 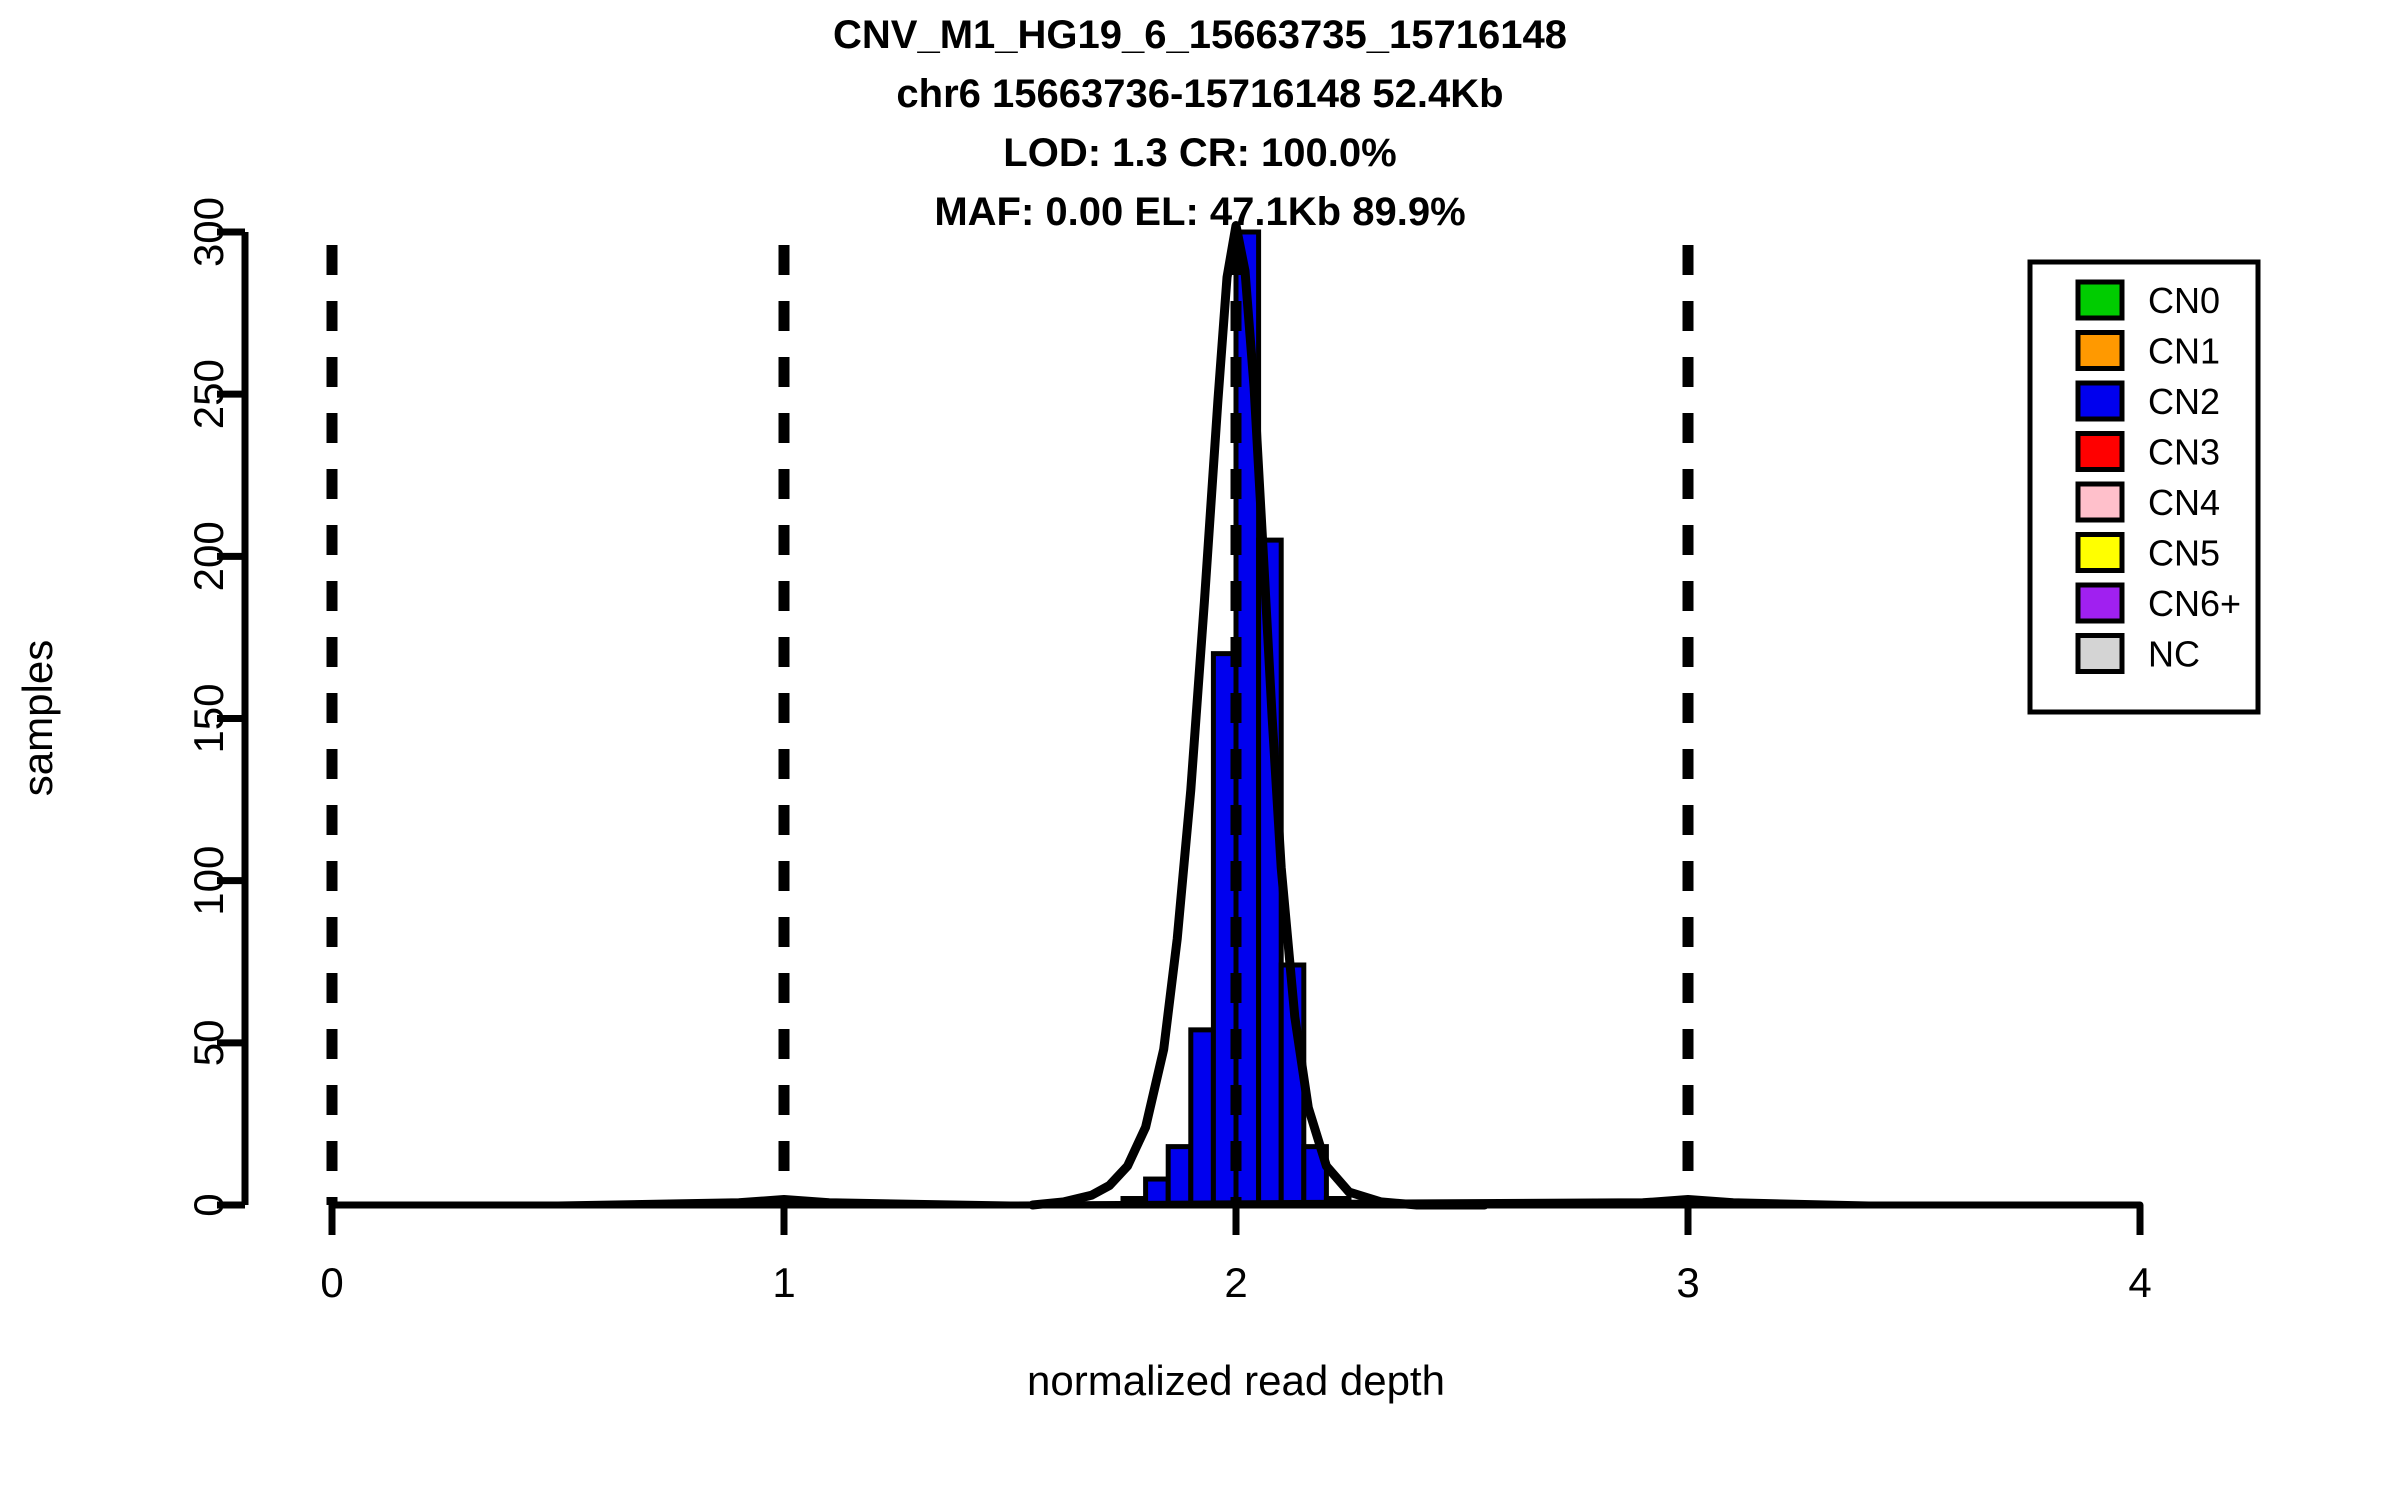 I want to click on x-axis-tick-label: 2, so click(x=1235, y=1282).